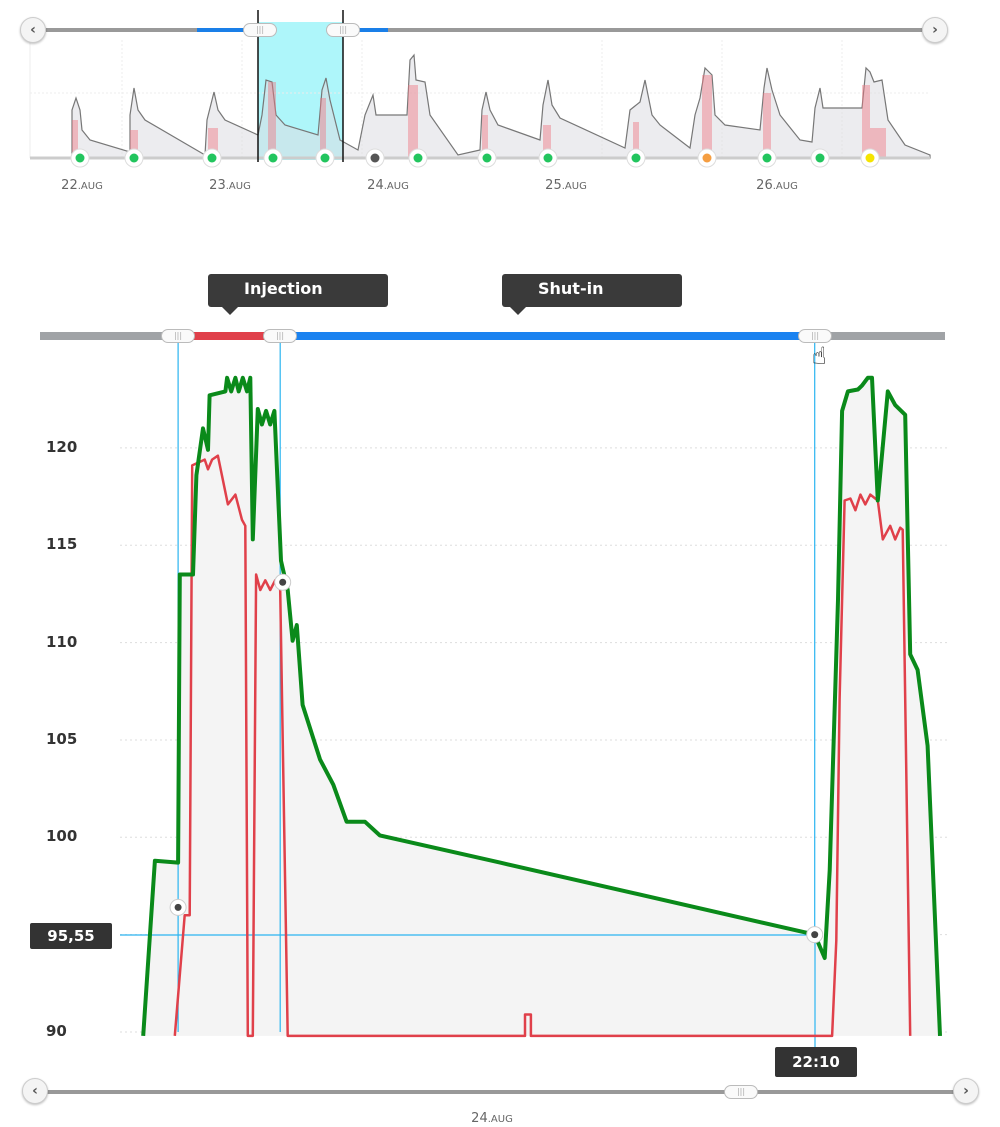  I want to click on overview-chart, so click(480, 89).